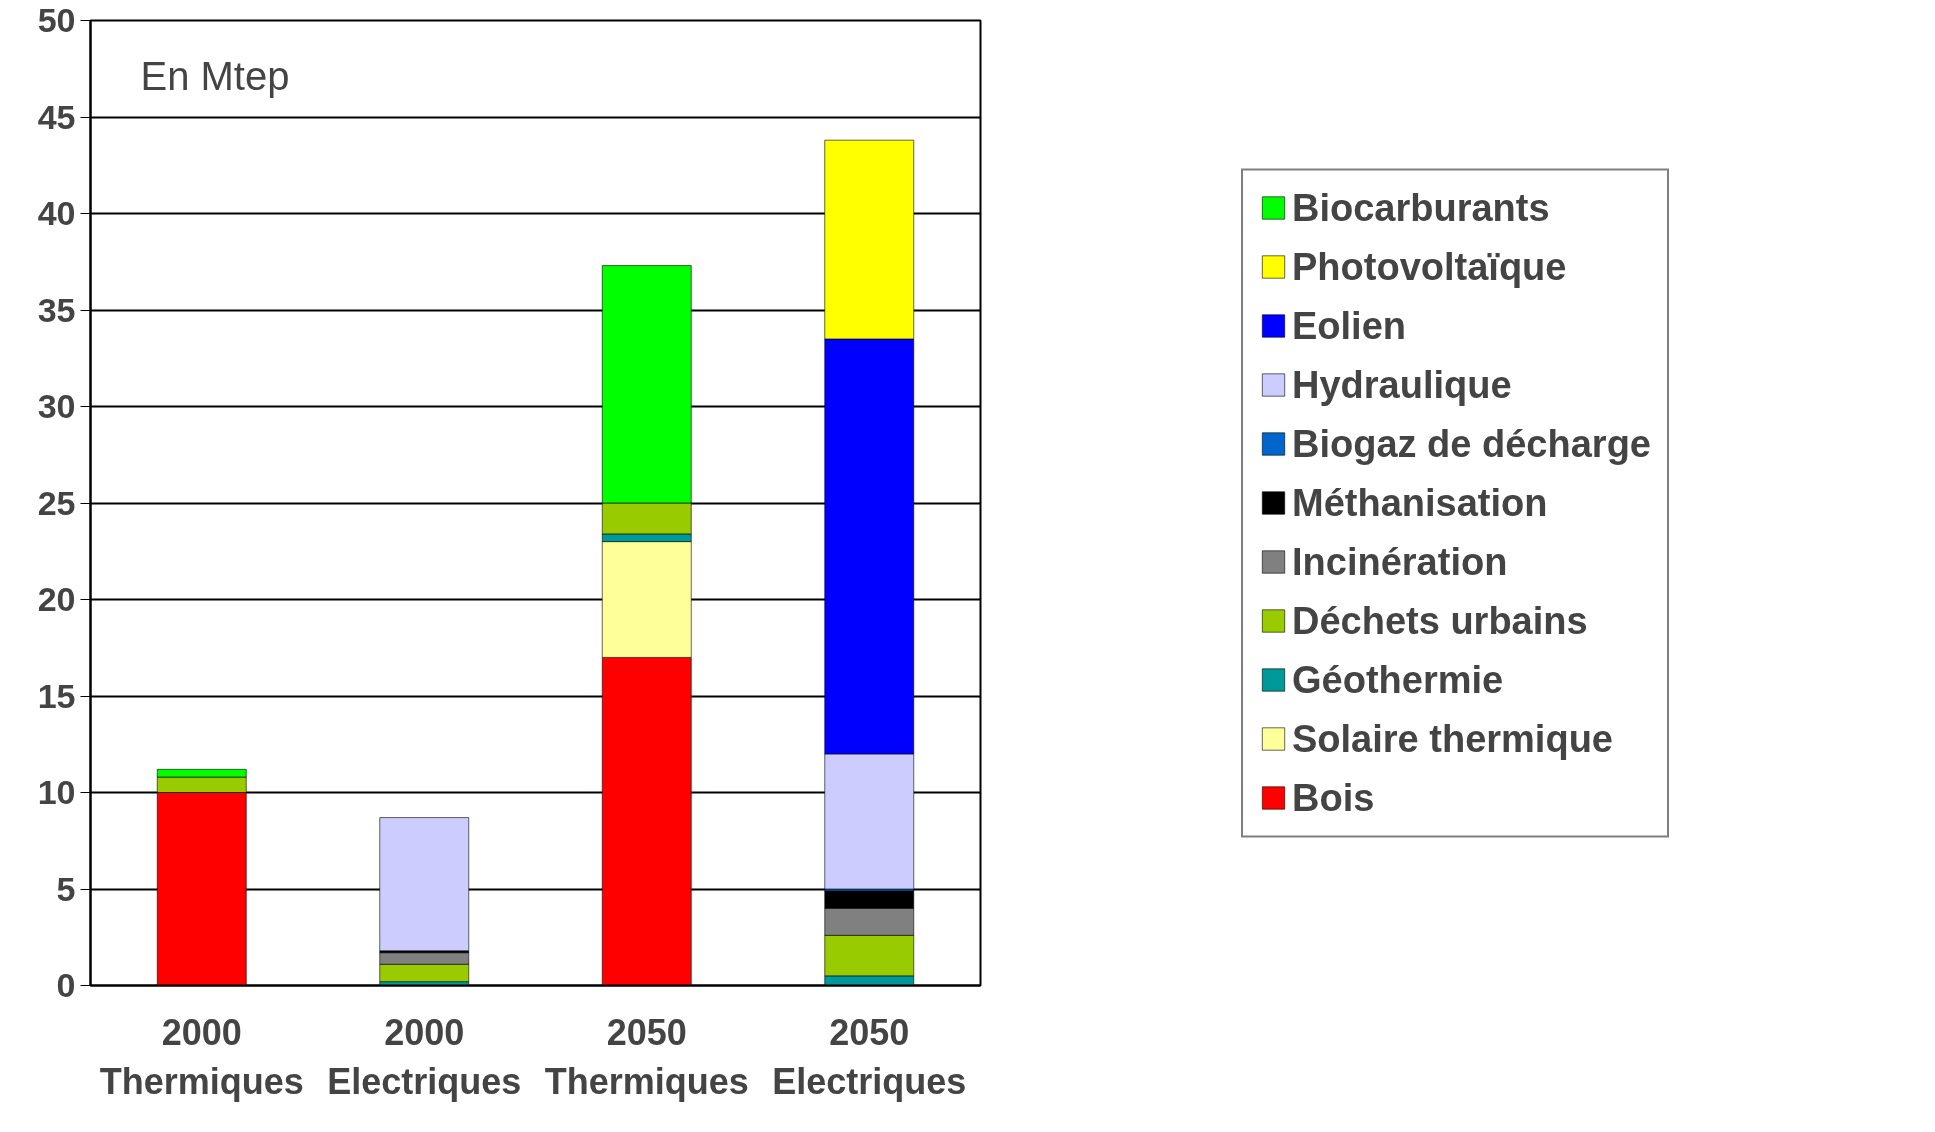 This screenshot has height=1132, width=1935. Describe the element at coordinates (66, 985) in the screenshot. I see `y-tick-label: 0` at that location.